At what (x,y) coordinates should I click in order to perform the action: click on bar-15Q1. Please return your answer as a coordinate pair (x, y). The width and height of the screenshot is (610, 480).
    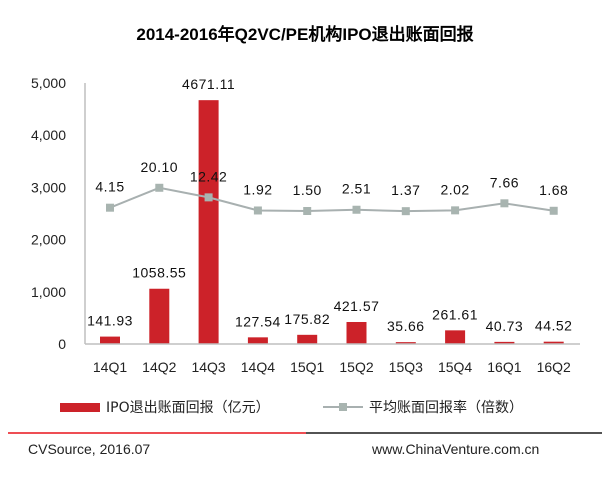
    Looking at the image, I should click on (307, 339).